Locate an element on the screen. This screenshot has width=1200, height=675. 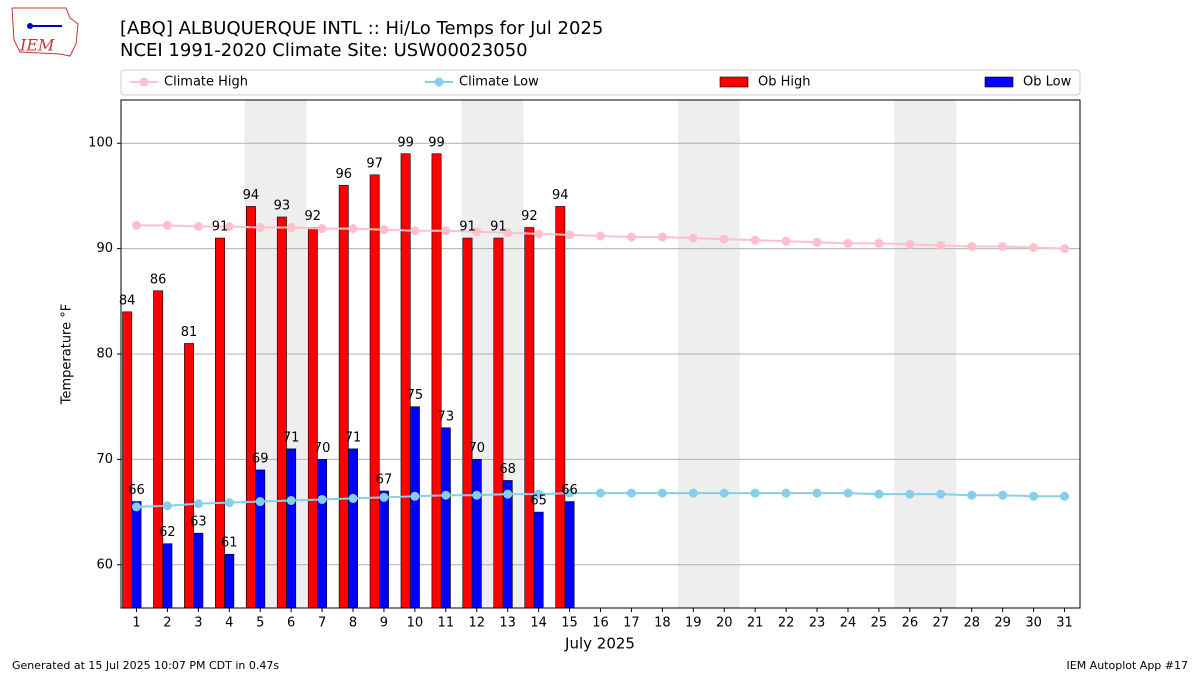
x-tick-label: 6 is located at coordinates (291, 623).